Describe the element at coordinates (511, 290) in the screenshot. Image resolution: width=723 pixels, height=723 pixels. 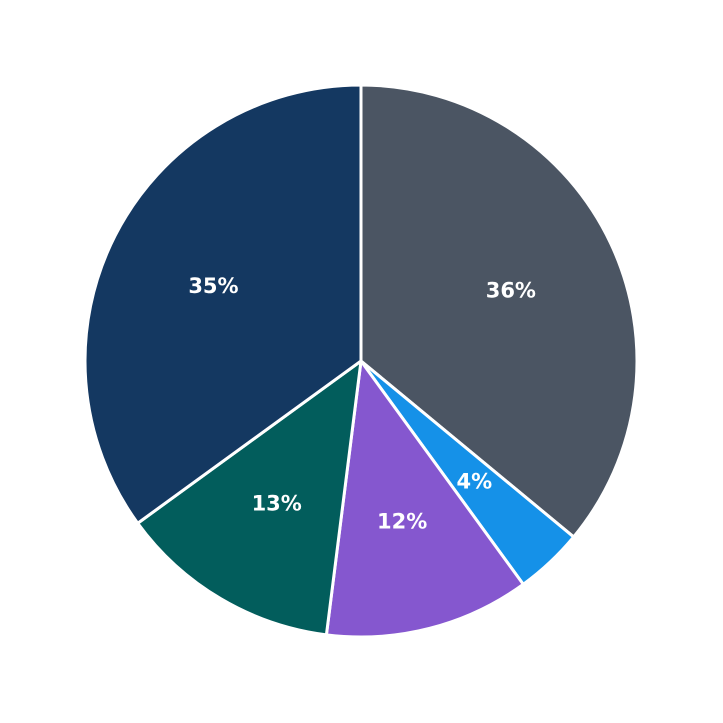
I see `slice-label-0: 36%` at that location.